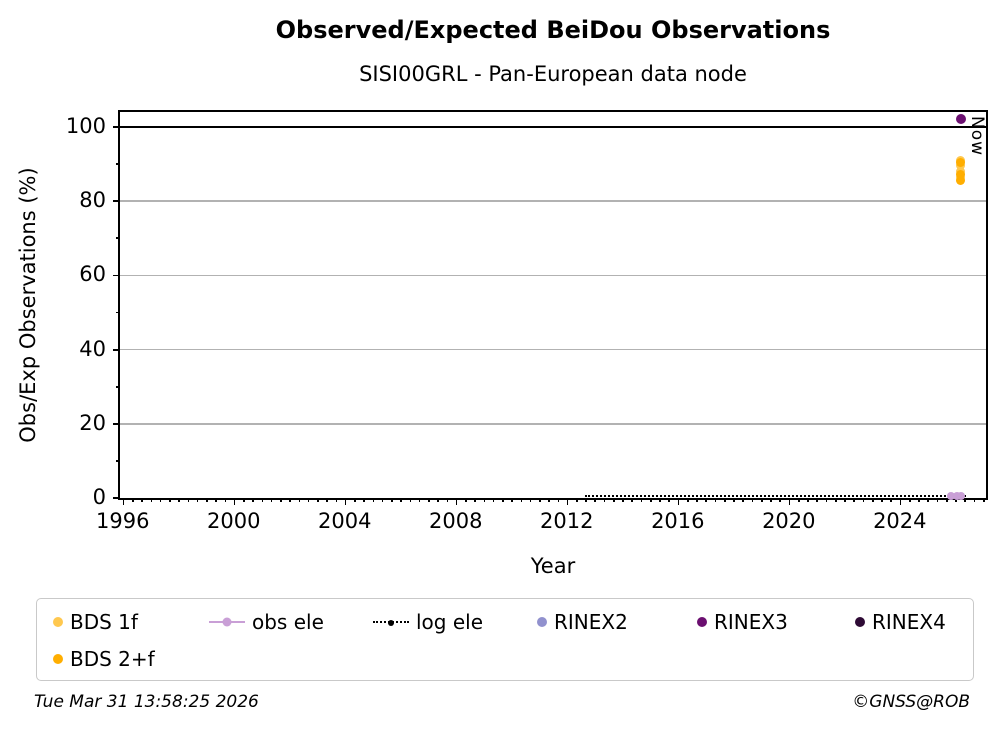  Describe the element at coordinates (567, 521) in the screenshot. I see `x-tick-label: 2012` at that location.